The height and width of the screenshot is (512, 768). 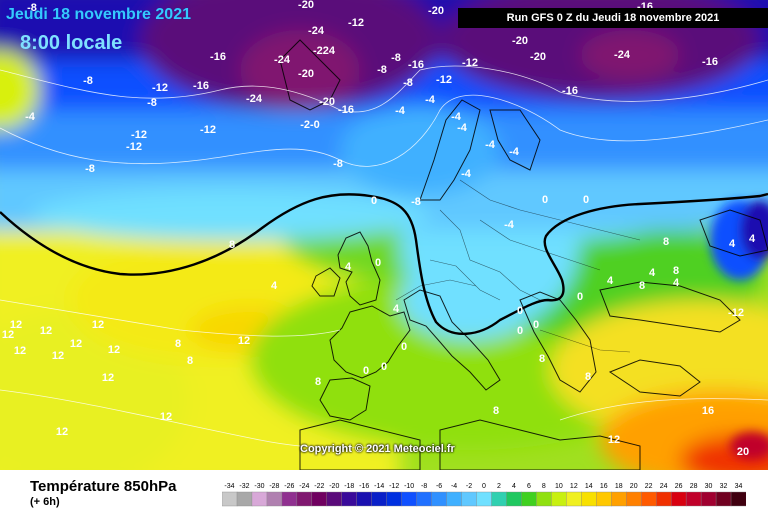 I want to click on legend-value: -34, so click(x=229, y=486).